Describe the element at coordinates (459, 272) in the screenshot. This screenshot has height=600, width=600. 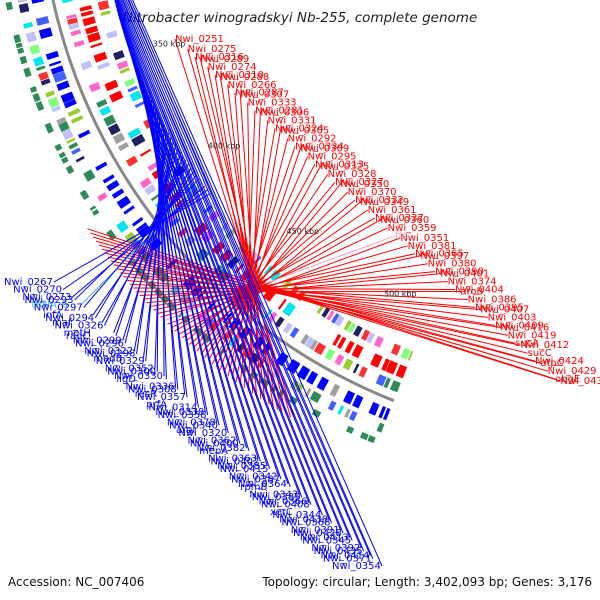
I see `gene-label: Nwi_0390` at that location.